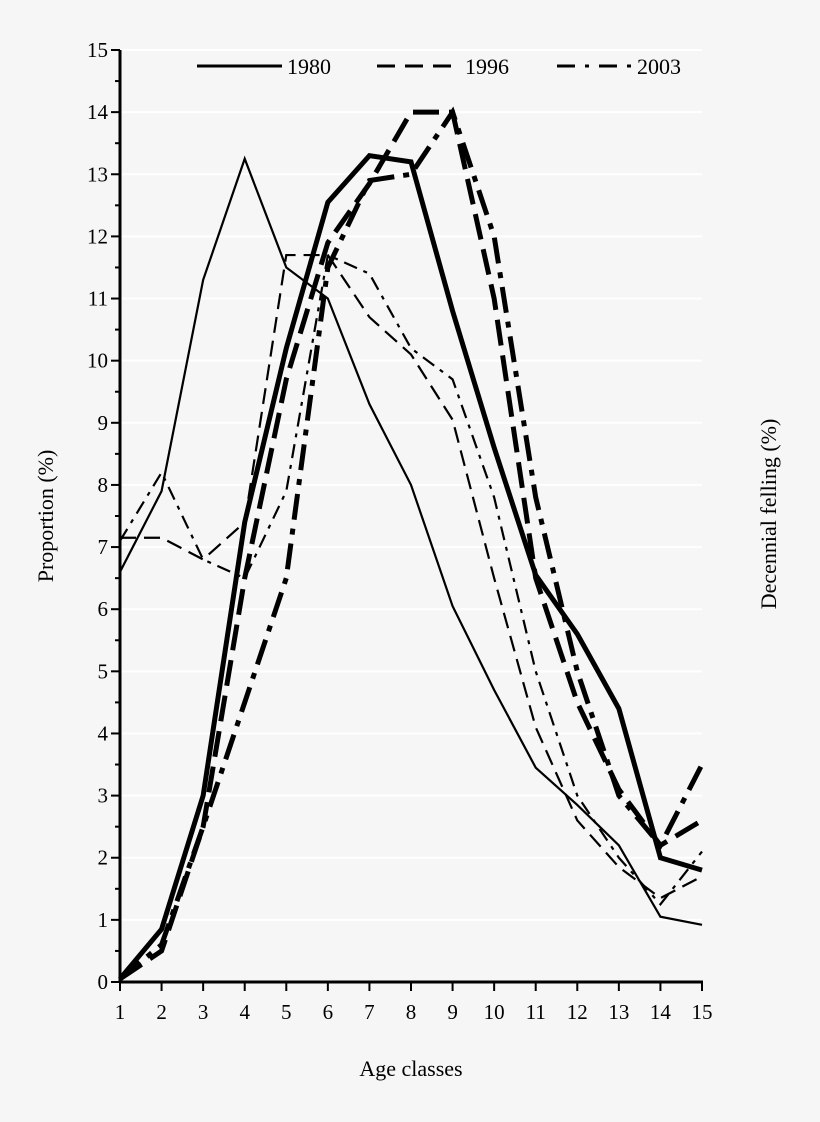 The image size is (820, 1122). Describe the element at coordinates (203, 1012) in the screenshot. I see `x-tick-label: 3` at that location.